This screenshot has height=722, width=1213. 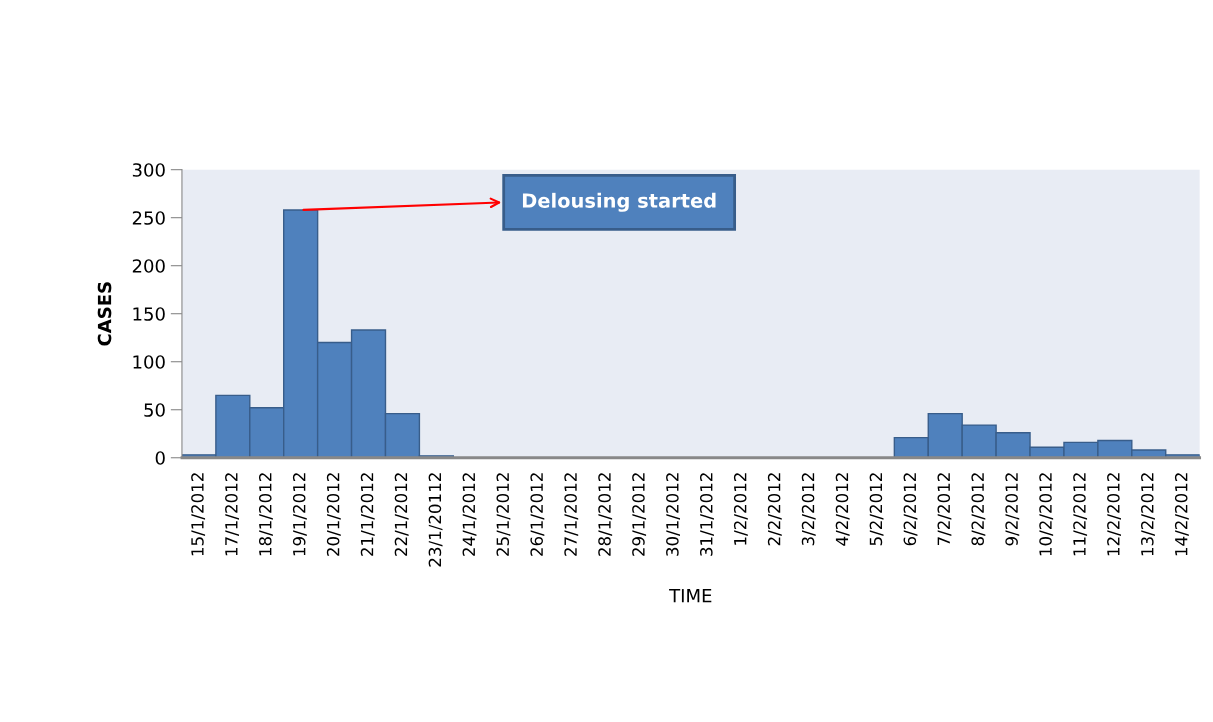 What do you see at coordinates (639, 514) in the screenshot?
I see `x-tick-label: 29/1/2012` at bounding box center [639, 514].